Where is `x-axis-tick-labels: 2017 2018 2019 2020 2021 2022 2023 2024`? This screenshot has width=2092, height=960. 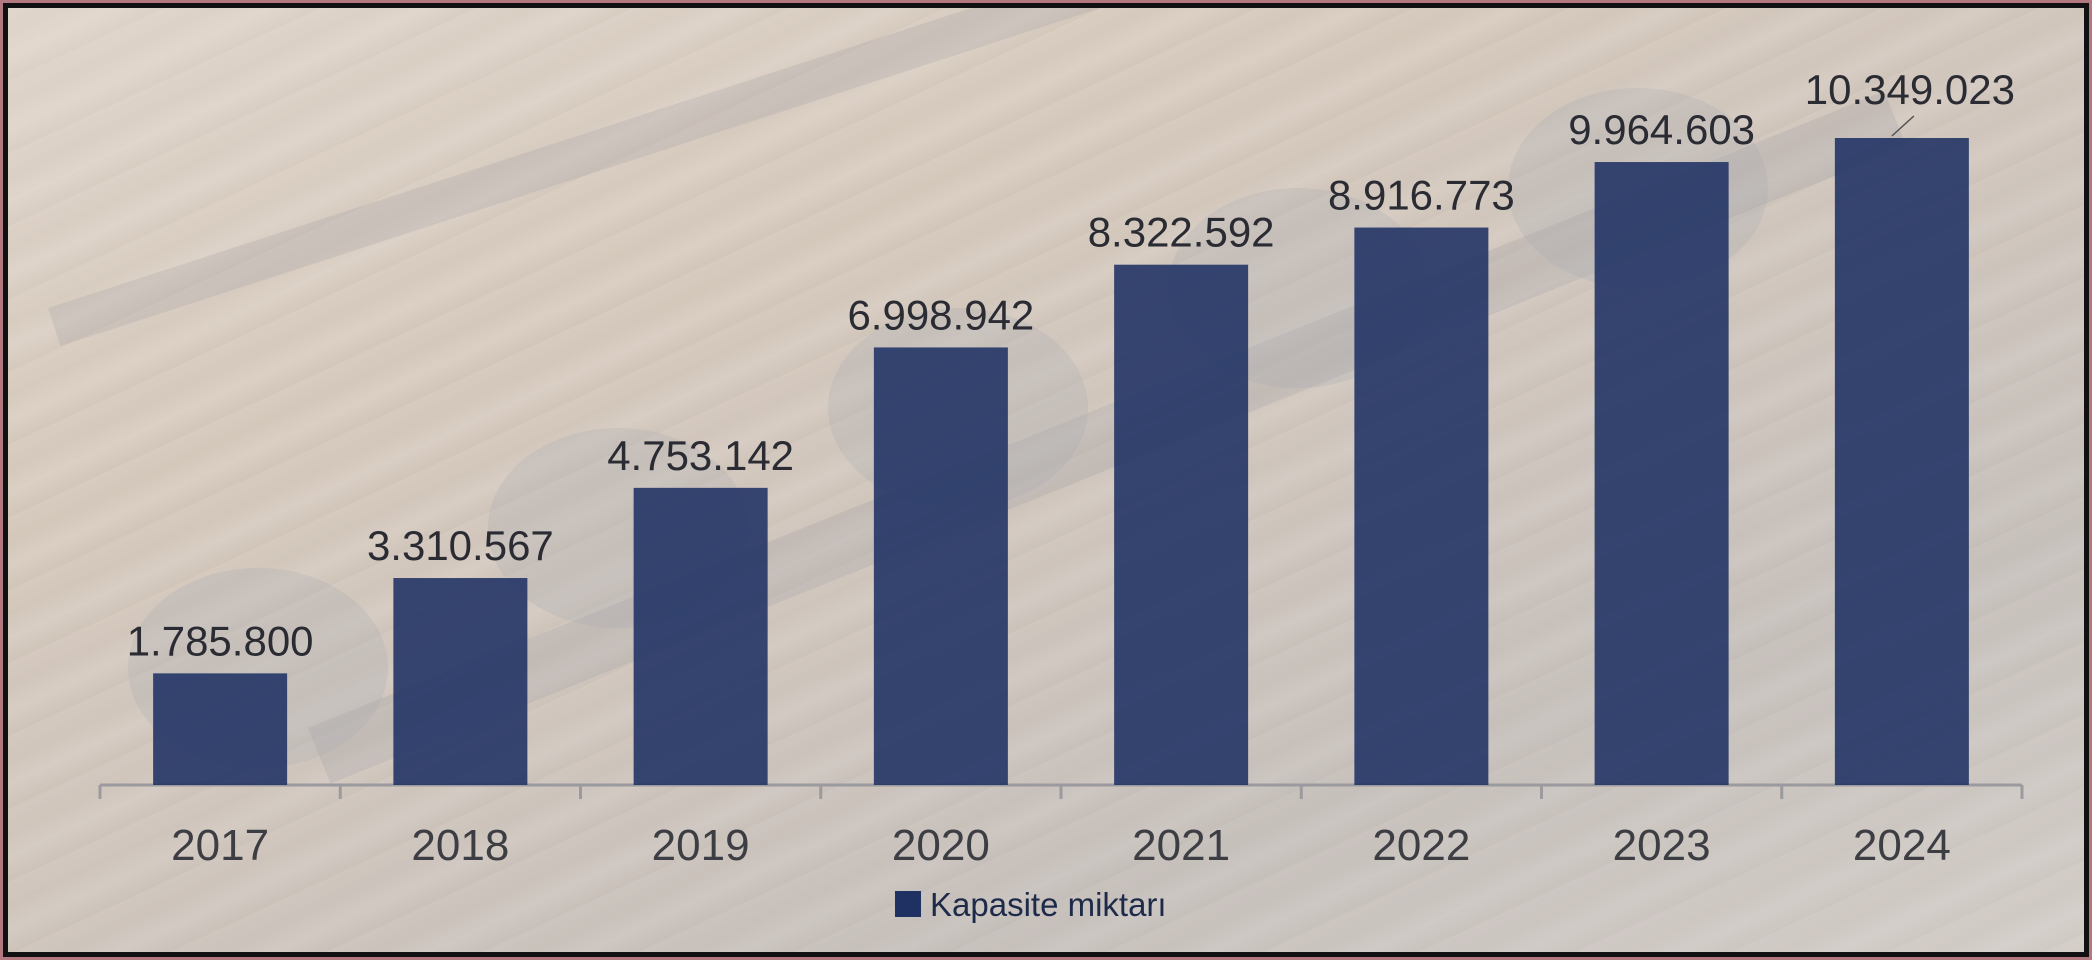
x-axis-tick-labels: 2017 2018 2019 2020 2021 2022 2023 2024 is located at coordinates (1061, 845).